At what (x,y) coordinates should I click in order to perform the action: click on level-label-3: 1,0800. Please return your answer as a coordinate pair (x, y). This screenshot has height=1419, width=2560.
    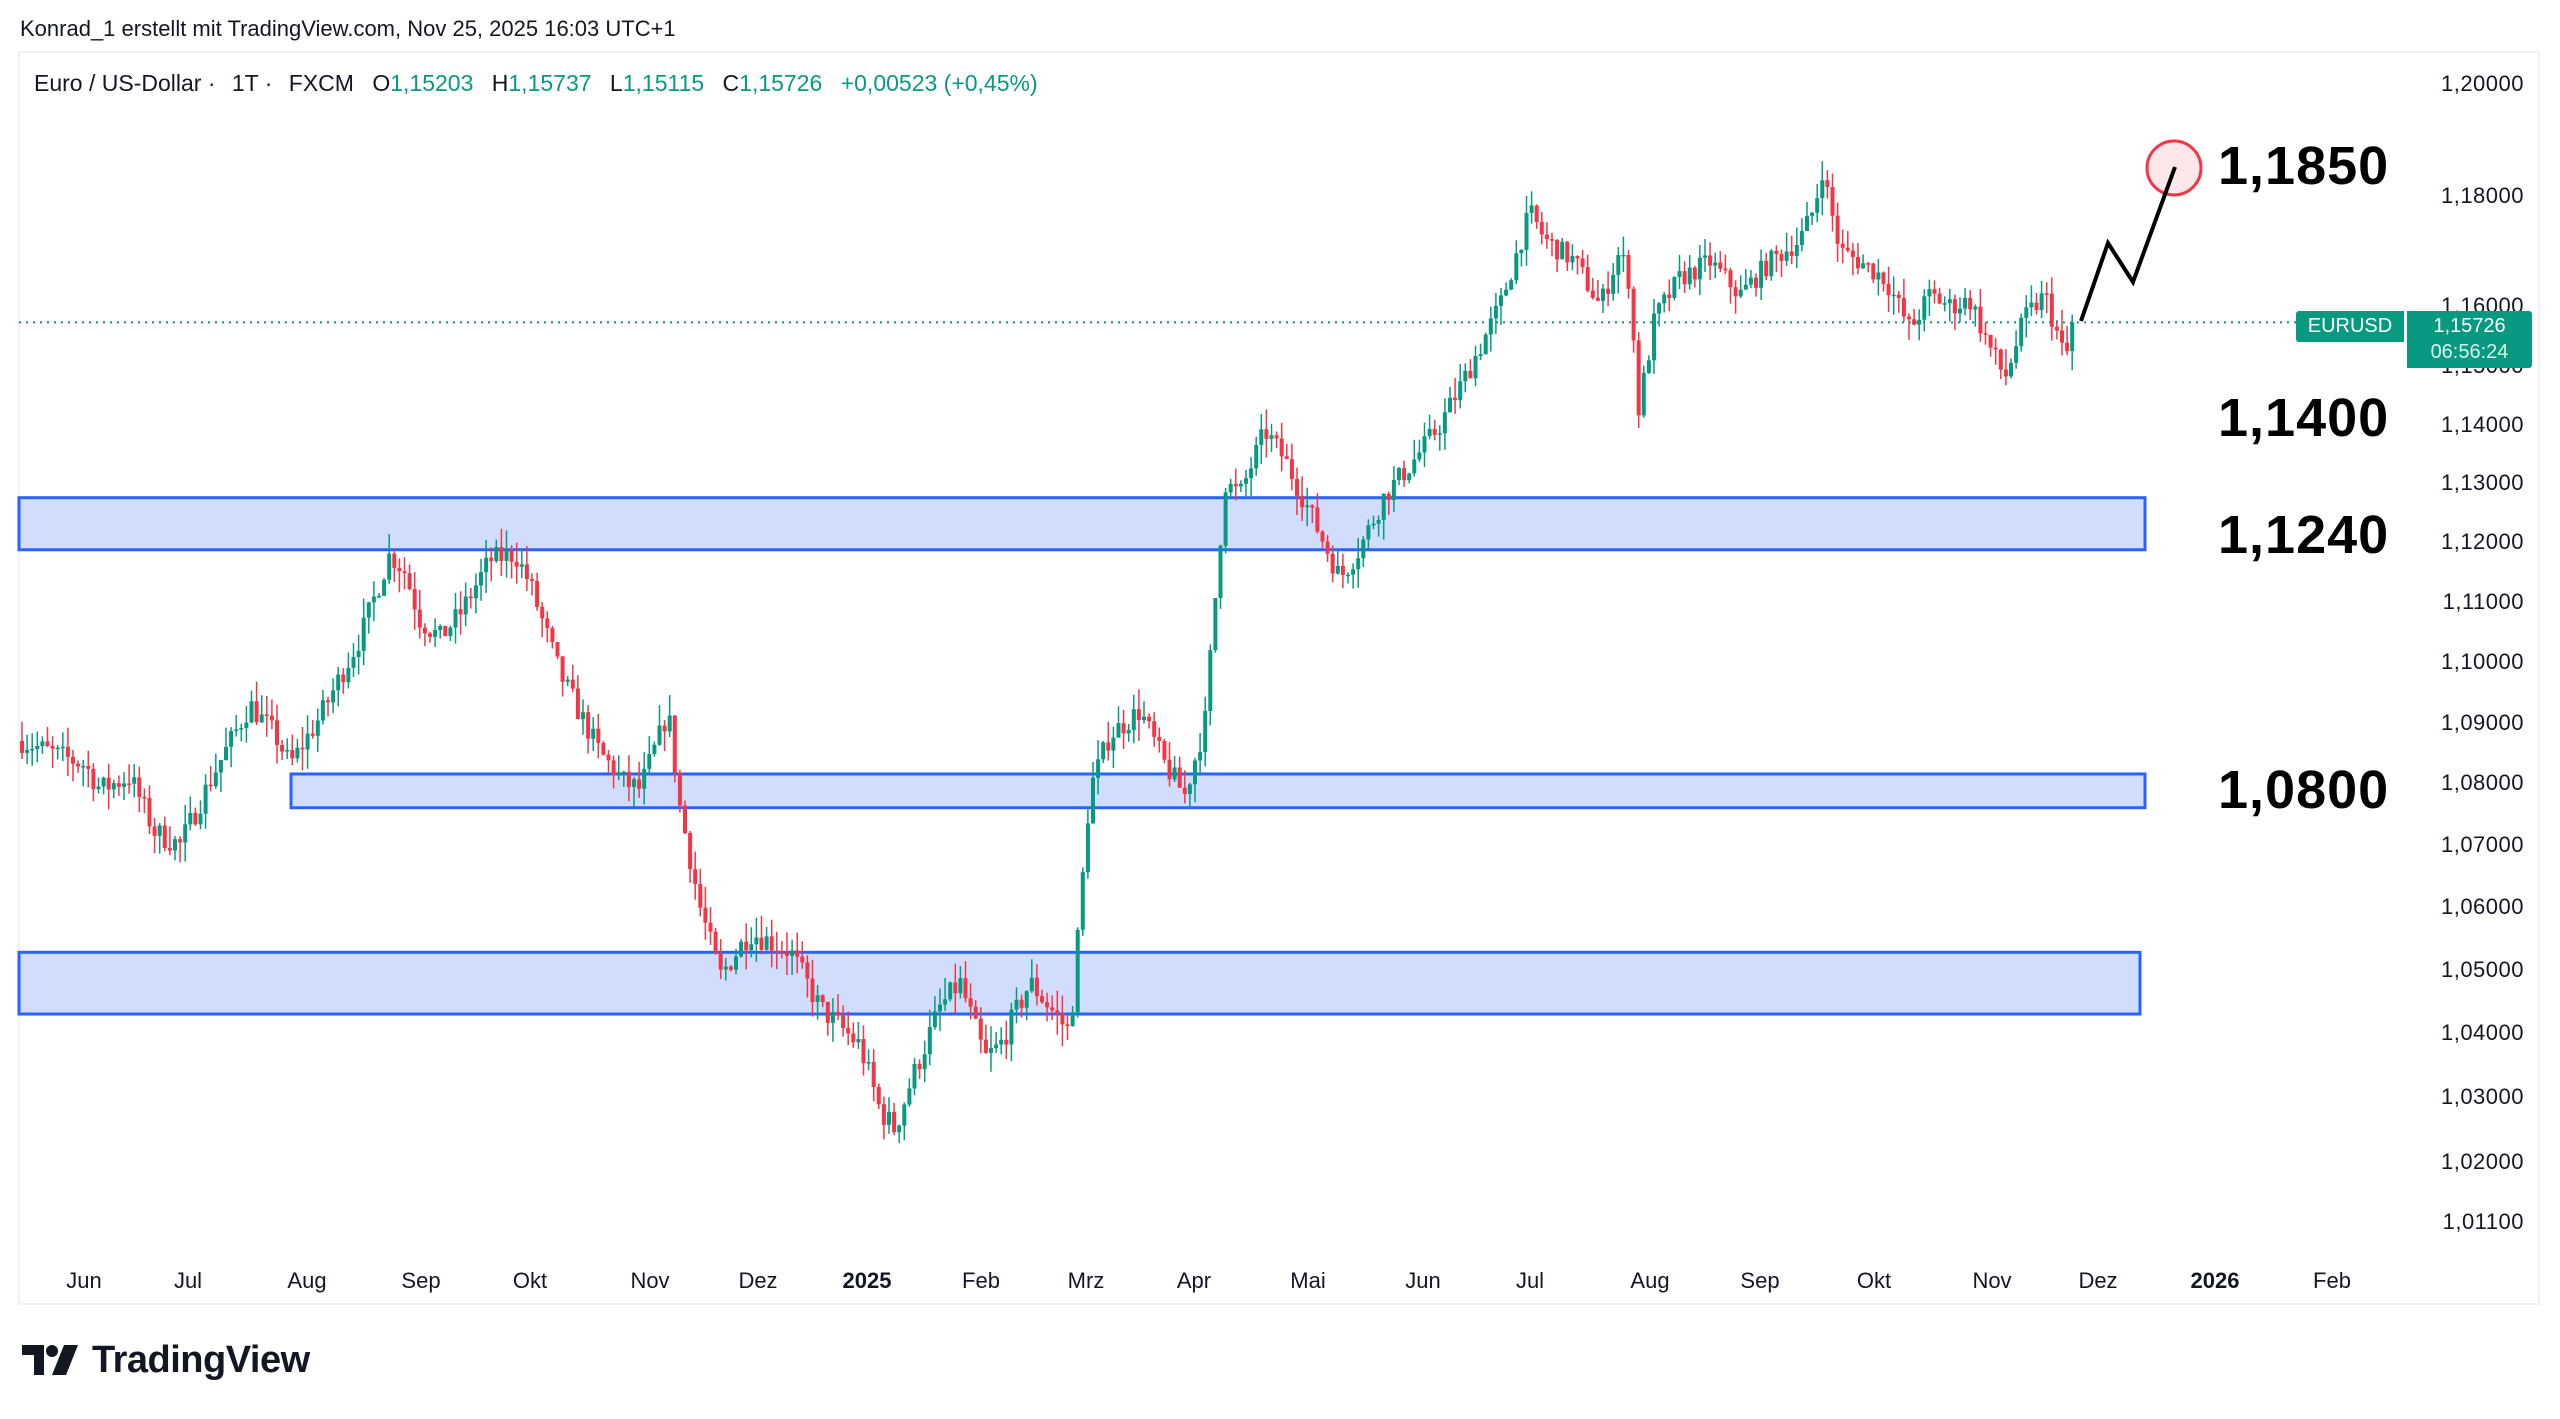
    Looking at the image, I should click on (2304, 790).